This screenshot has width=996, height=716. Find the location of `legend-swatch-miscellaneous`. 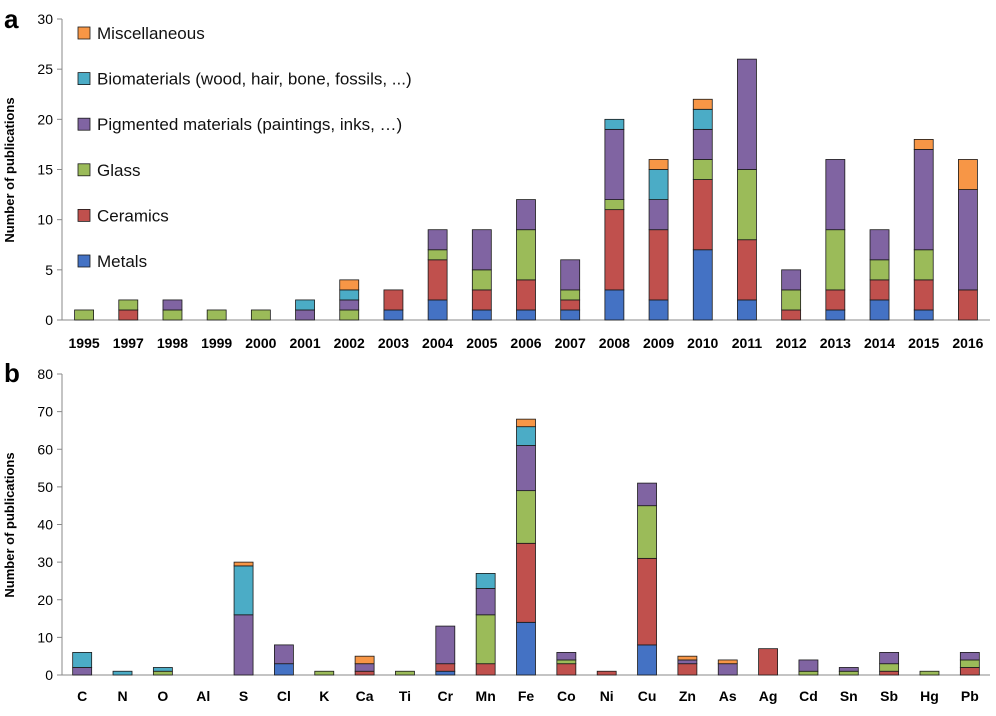

legend-swatch-miscellaneous is located at coordinates (84, 33).